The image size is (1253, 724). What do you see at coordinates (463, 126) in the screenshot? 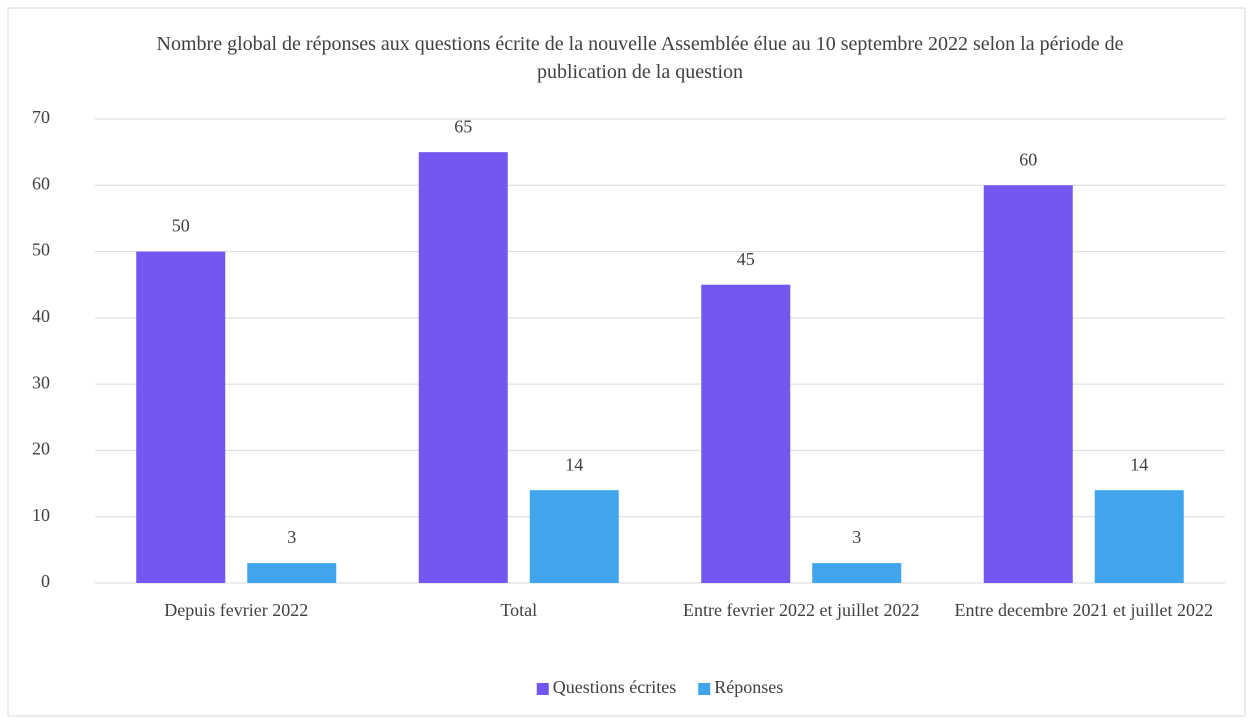
I see `data-label: 65` at bounding box center [463, 126].